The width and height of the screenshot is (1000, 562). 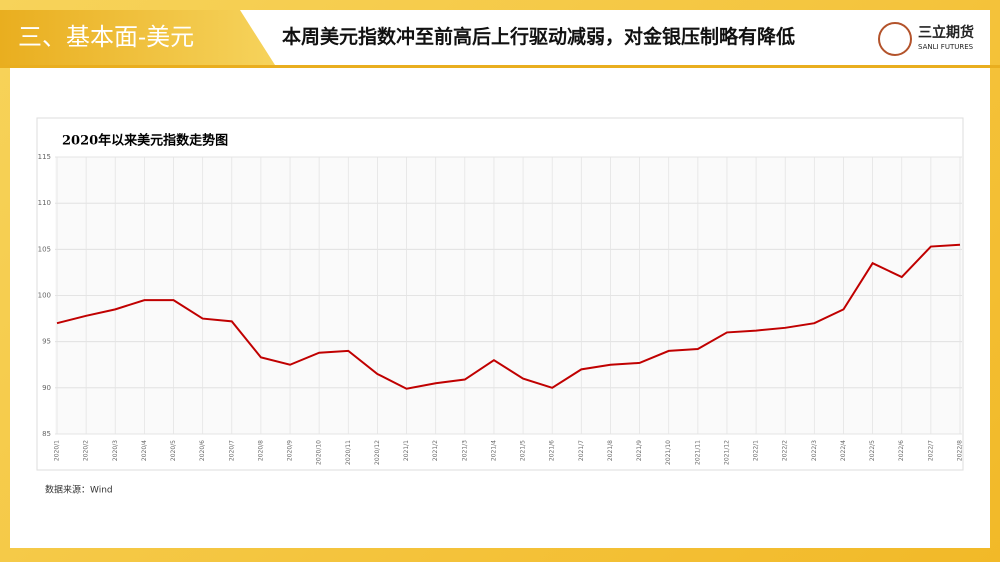 What do you see at coordinates (319, 452) in the screenshot?
I see `x-tick-label: 2020/10` at bounding box center [319, 452].